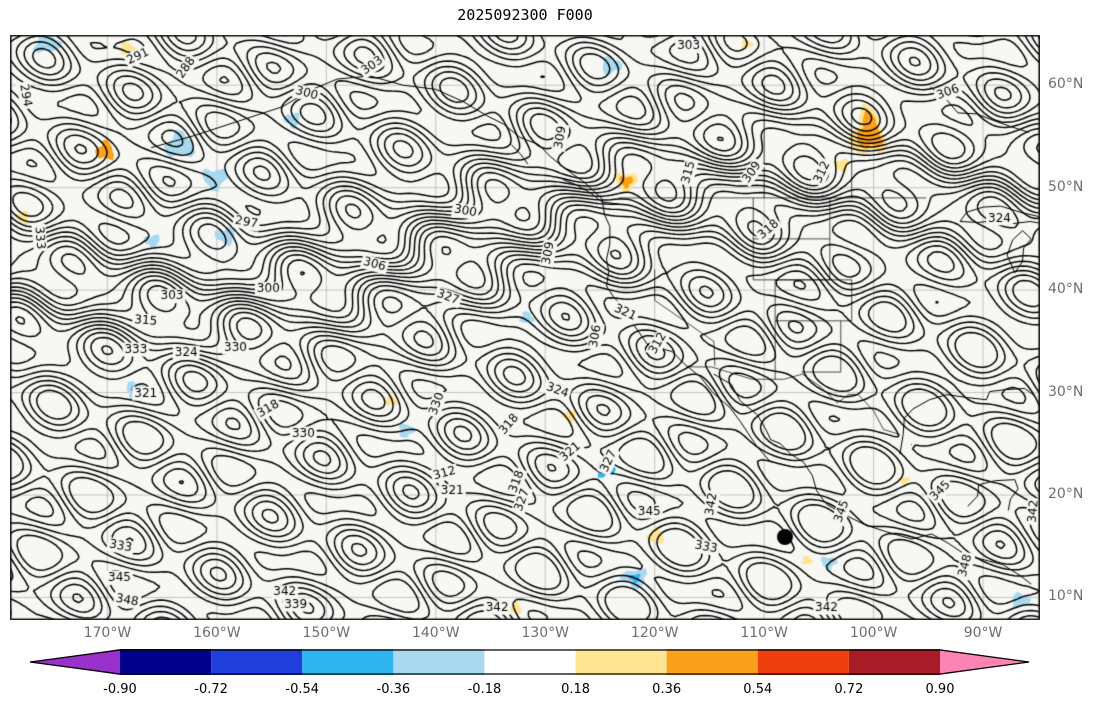 The image size is (1105, 712). I want to click on colorbar-over-arrow, so click(985, 662).